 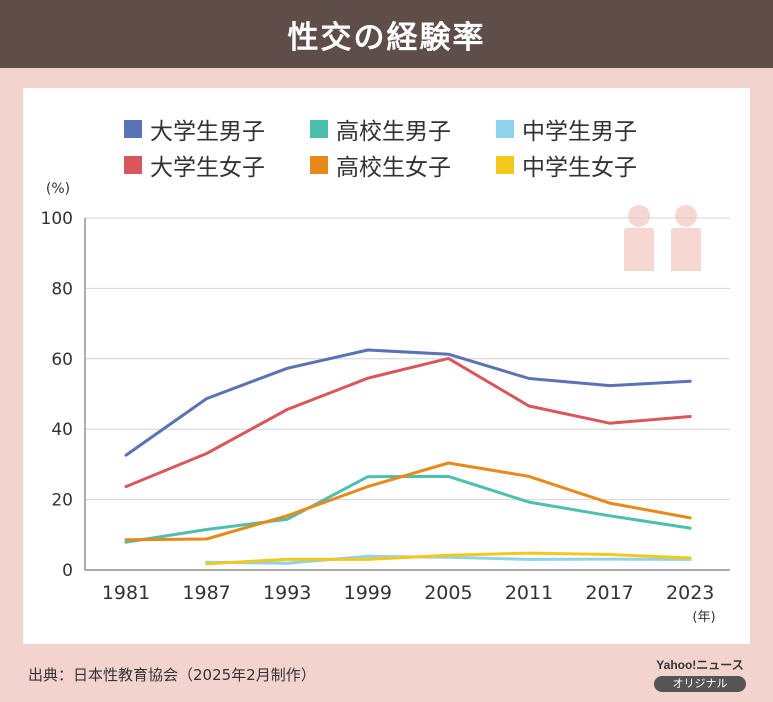 I want to click on y-tick-label: 60, so click(x=62, y=360).